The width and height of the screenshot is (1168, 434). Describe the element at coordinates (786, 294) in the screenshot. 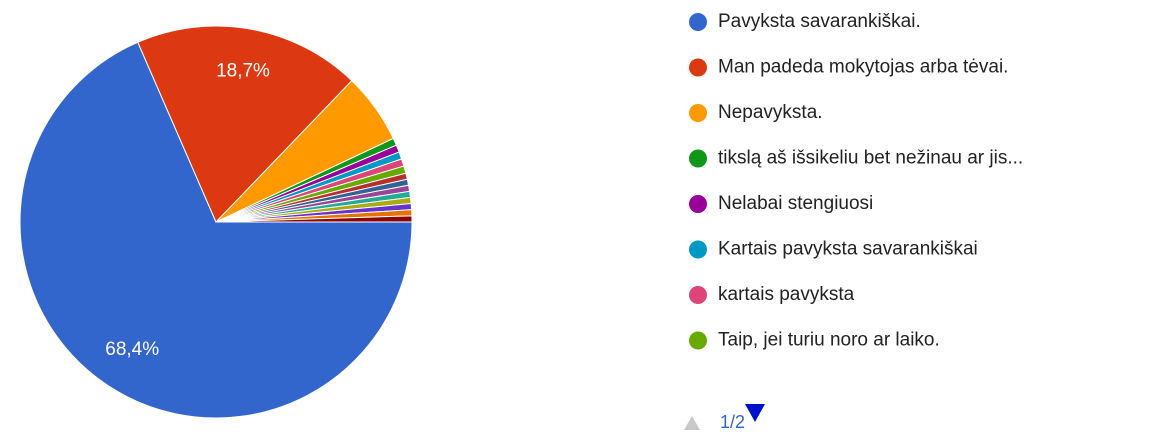

I see `legend-label: kartais pavyksta` at that location.